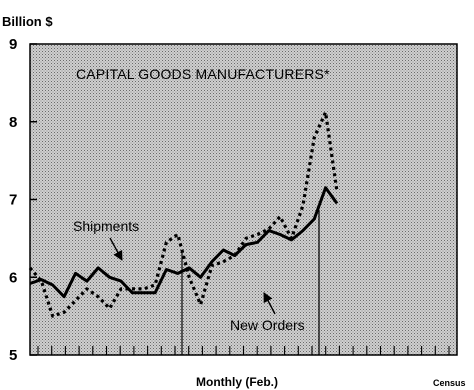  I want to click on annotation-arrow-new-orders, so click(269, 303).